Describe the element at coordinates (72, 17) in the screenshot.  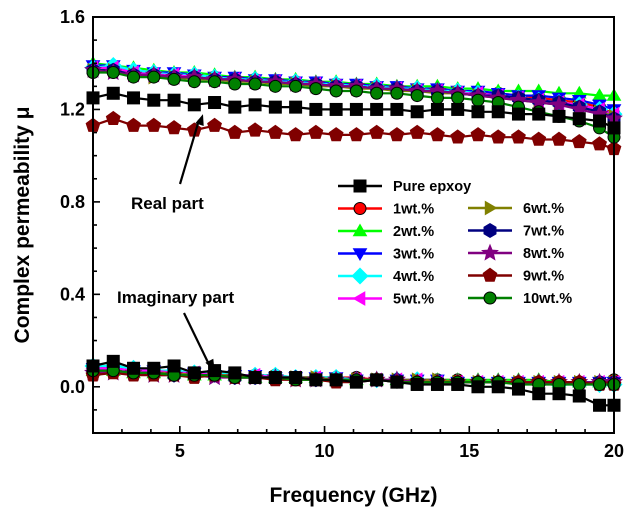
I see `y-tick-label: 1.6` at that location.